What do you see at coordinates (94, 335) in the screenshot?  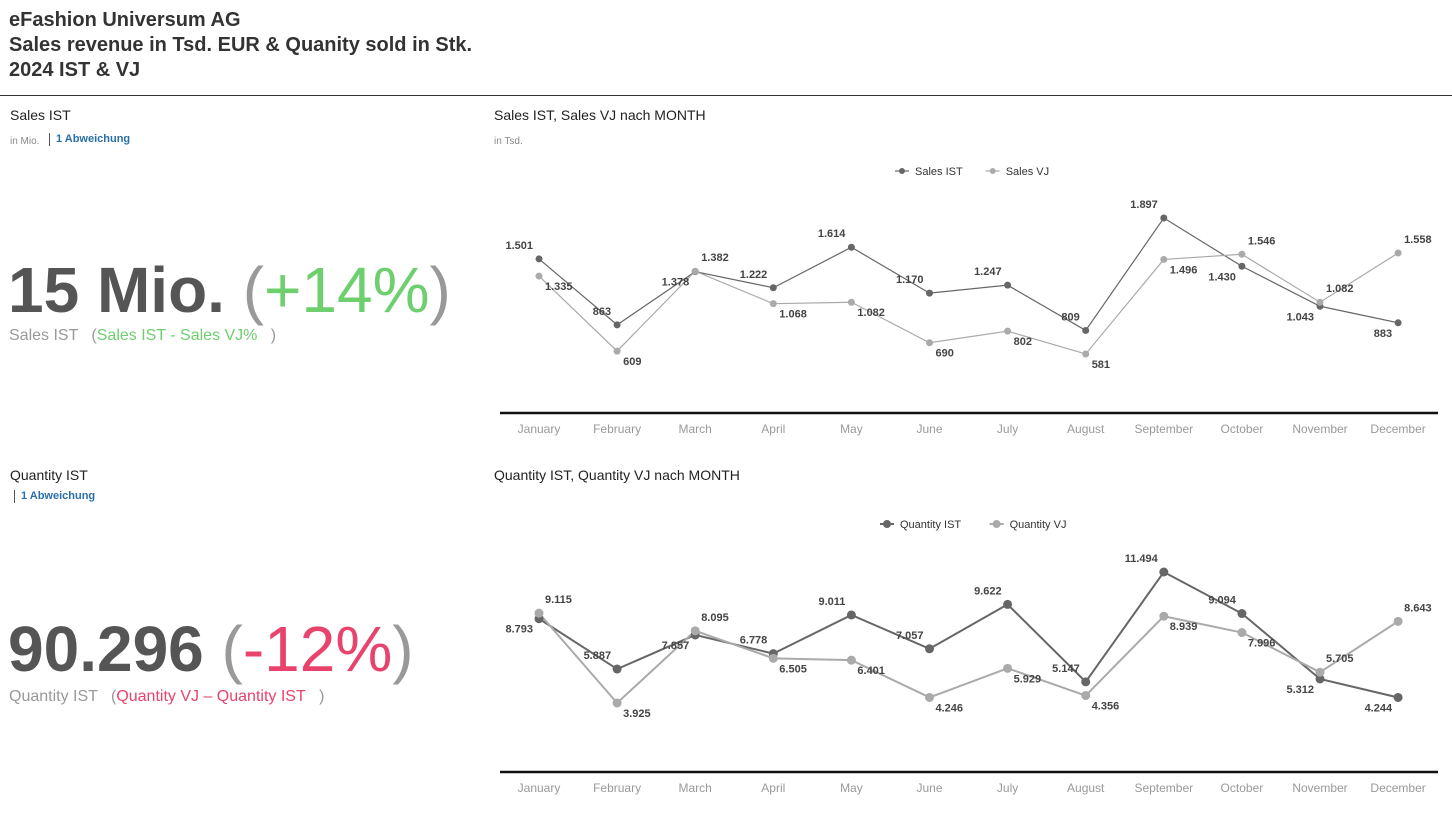 I see `kpi-sales-sub-paren-open: (` at bounding box center [94, 335].